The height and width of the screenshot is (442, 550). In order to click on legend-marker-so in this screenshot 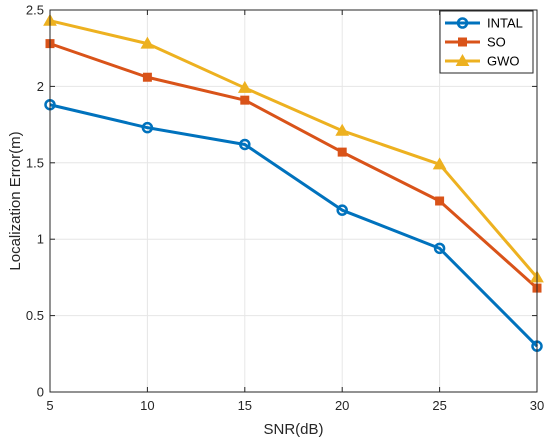, I will do `click(462, 42)`.